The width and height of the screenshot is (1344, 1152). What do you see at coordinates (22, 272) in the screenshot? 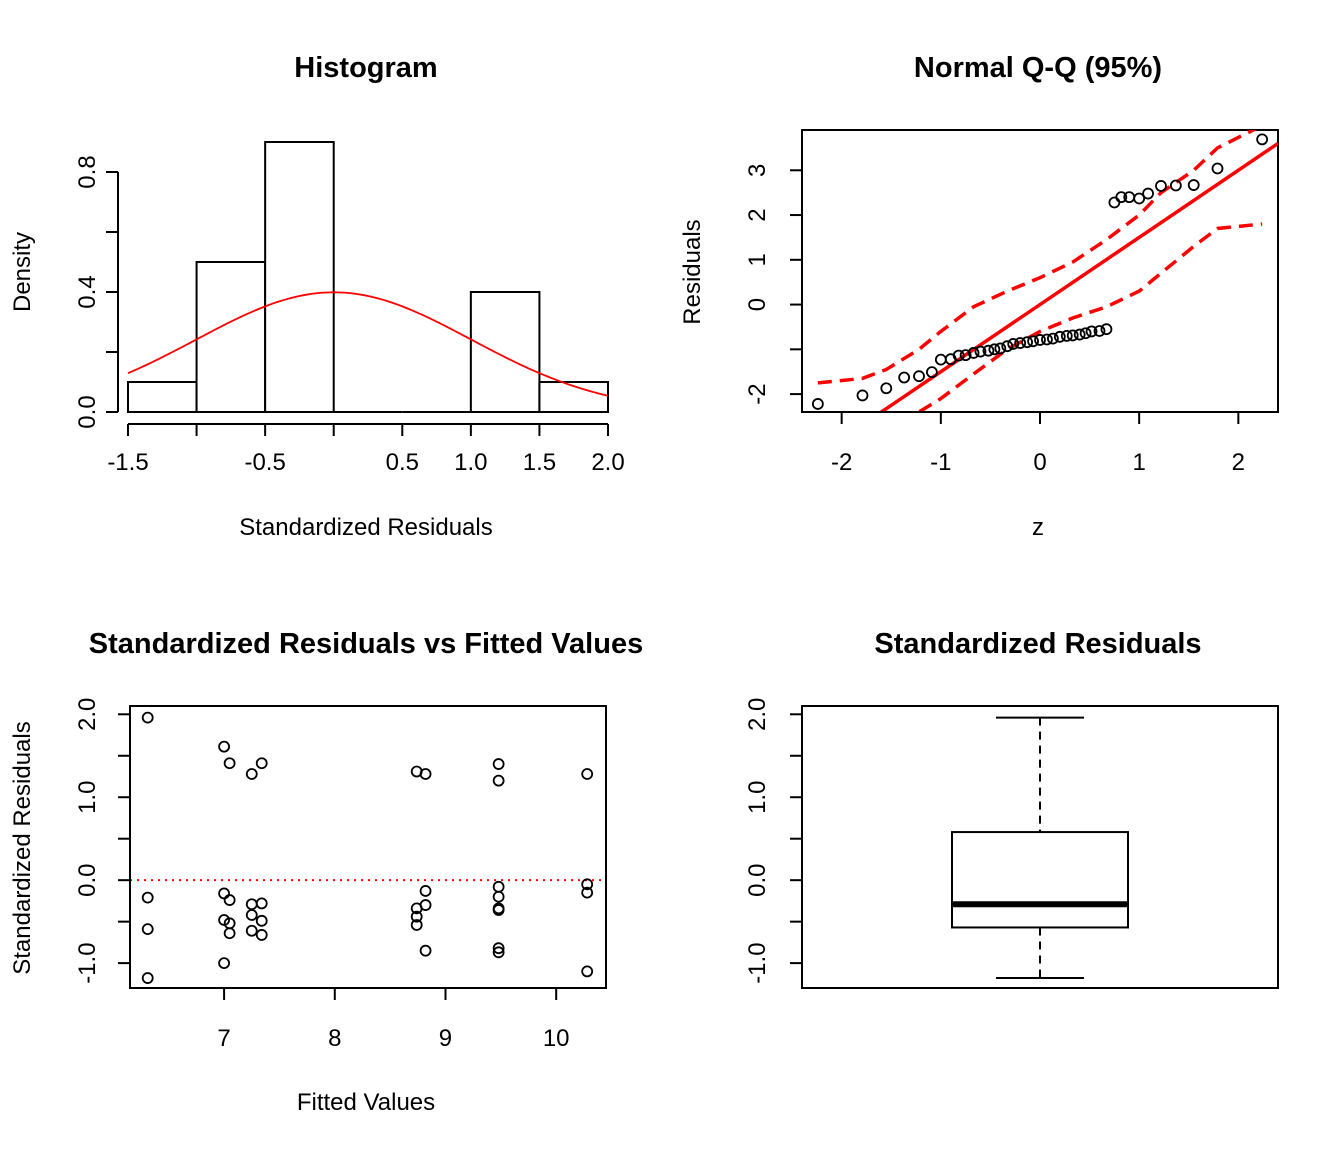
I see `y-axis-label: Density` at bounding box center [22, 272].